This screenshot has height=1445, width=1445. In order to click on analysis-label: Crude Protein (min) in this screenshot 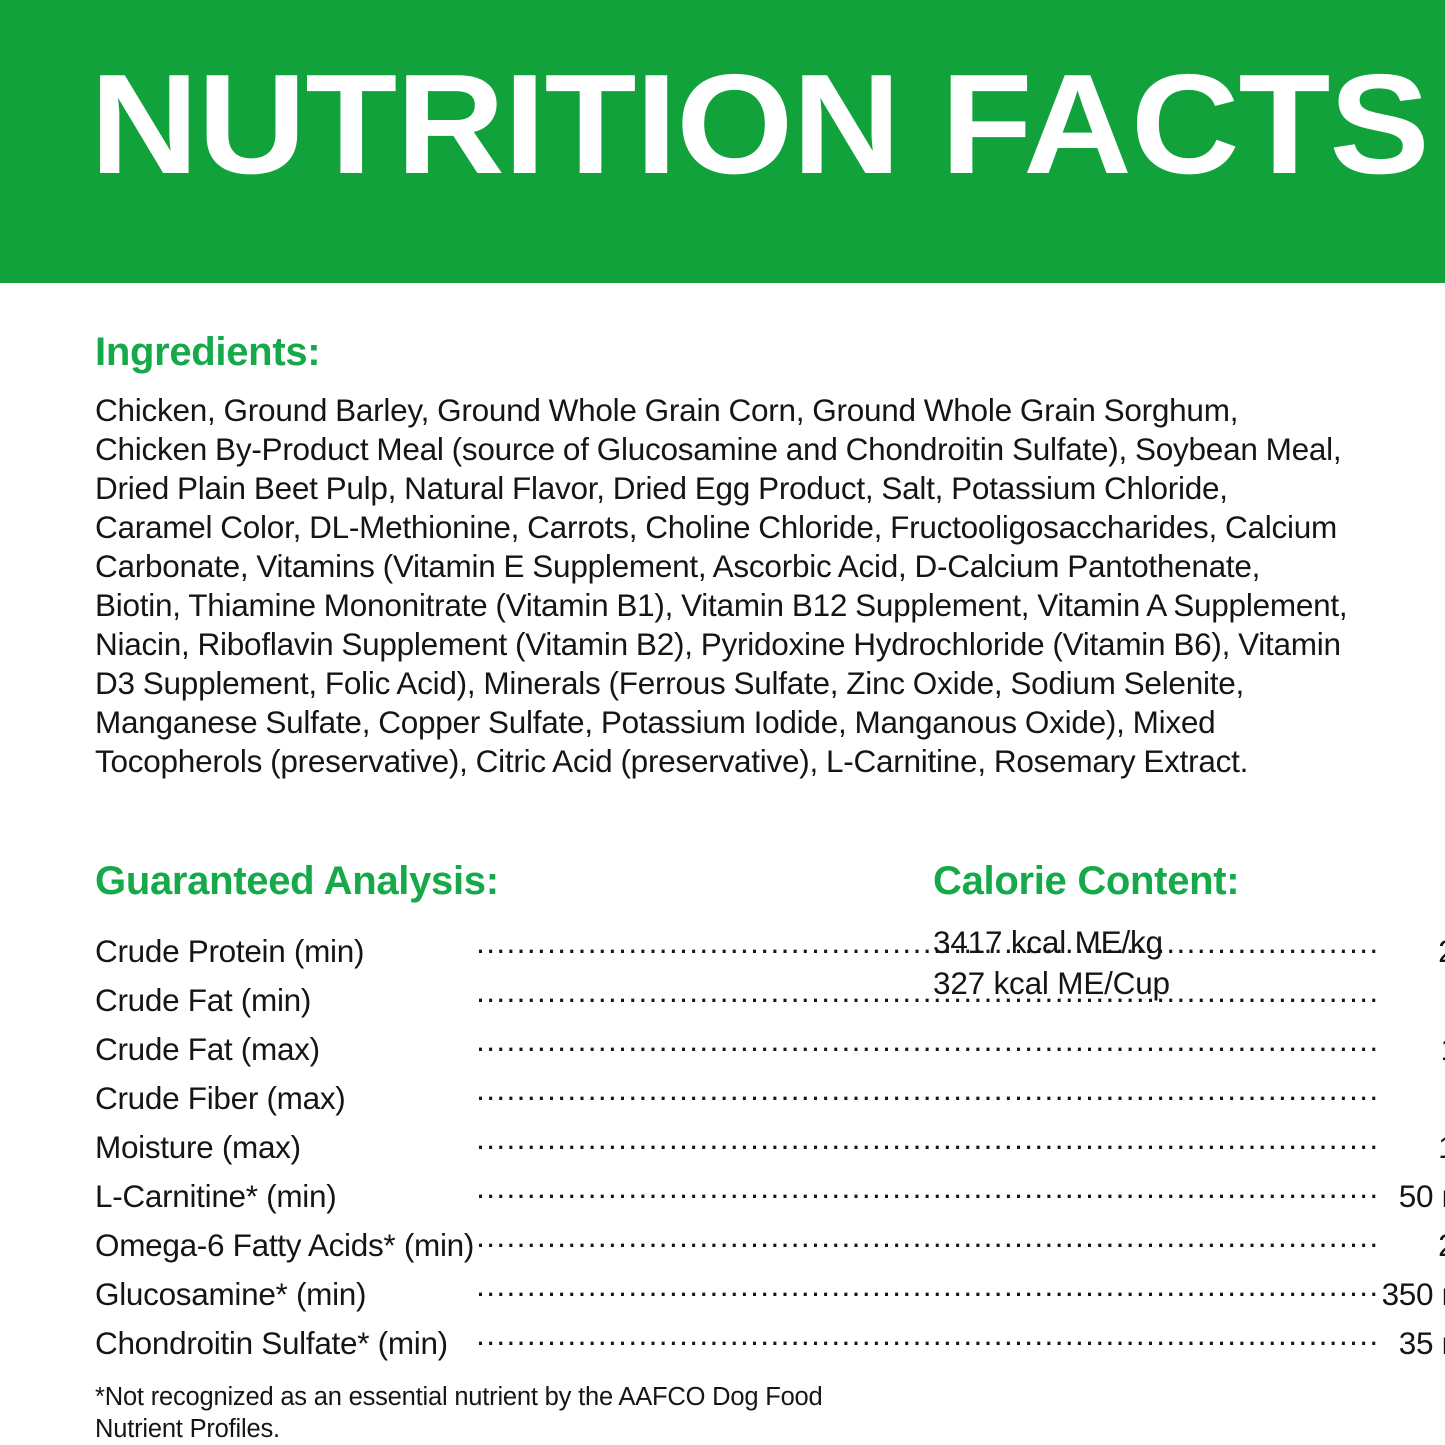, I will do `click(230, 951)`.